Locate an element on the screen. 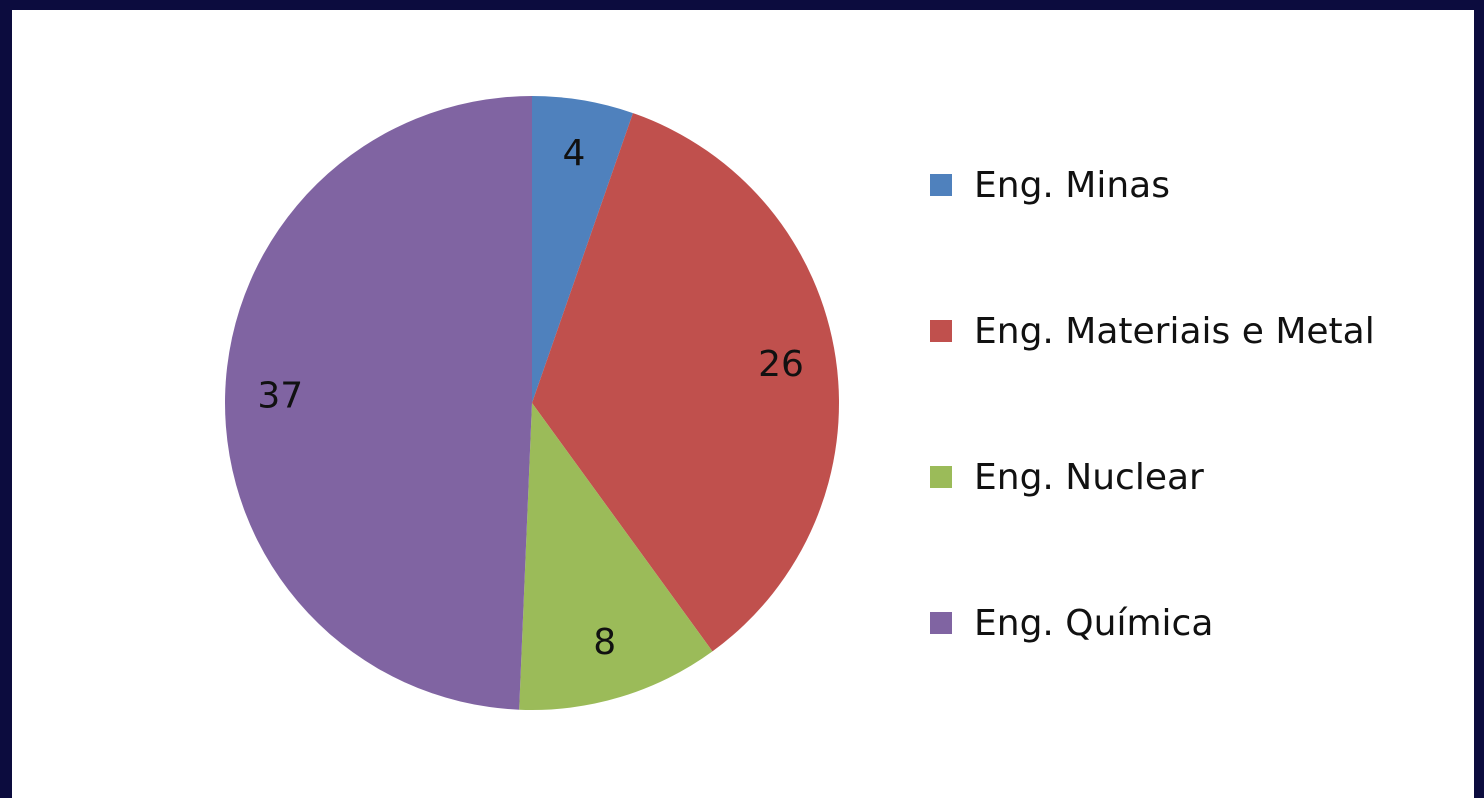 The height and width of the screenshot is (798, 1484). legend-label: Eng. Materiais e Metal is located at coordinates (1174, 331).